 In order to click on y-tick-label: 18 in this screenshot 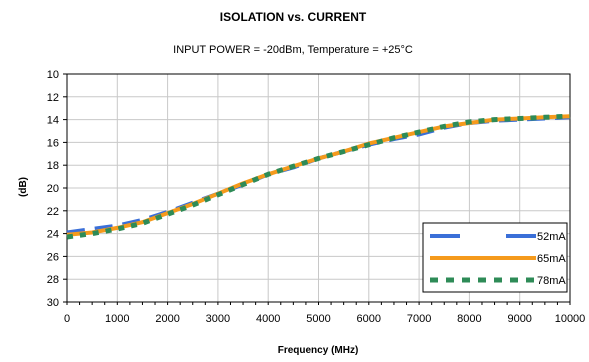, I will do `click(53, 166)`.